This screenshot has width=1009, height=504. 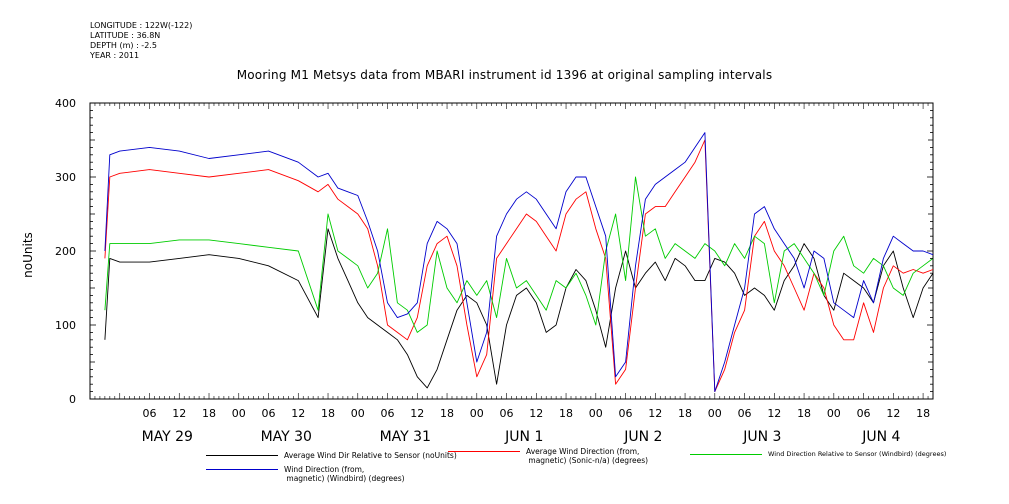 I want to click on y-tick-label: 300, so click(x=65, y=177).